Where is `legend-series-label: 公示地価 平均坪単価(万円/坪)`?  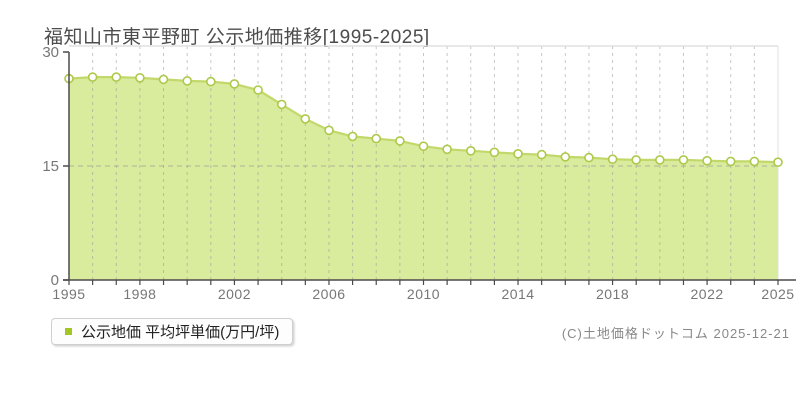
legend-series-label: 公示地価 平均坪単価(万円/坪) is located at coordinates (180, 332).